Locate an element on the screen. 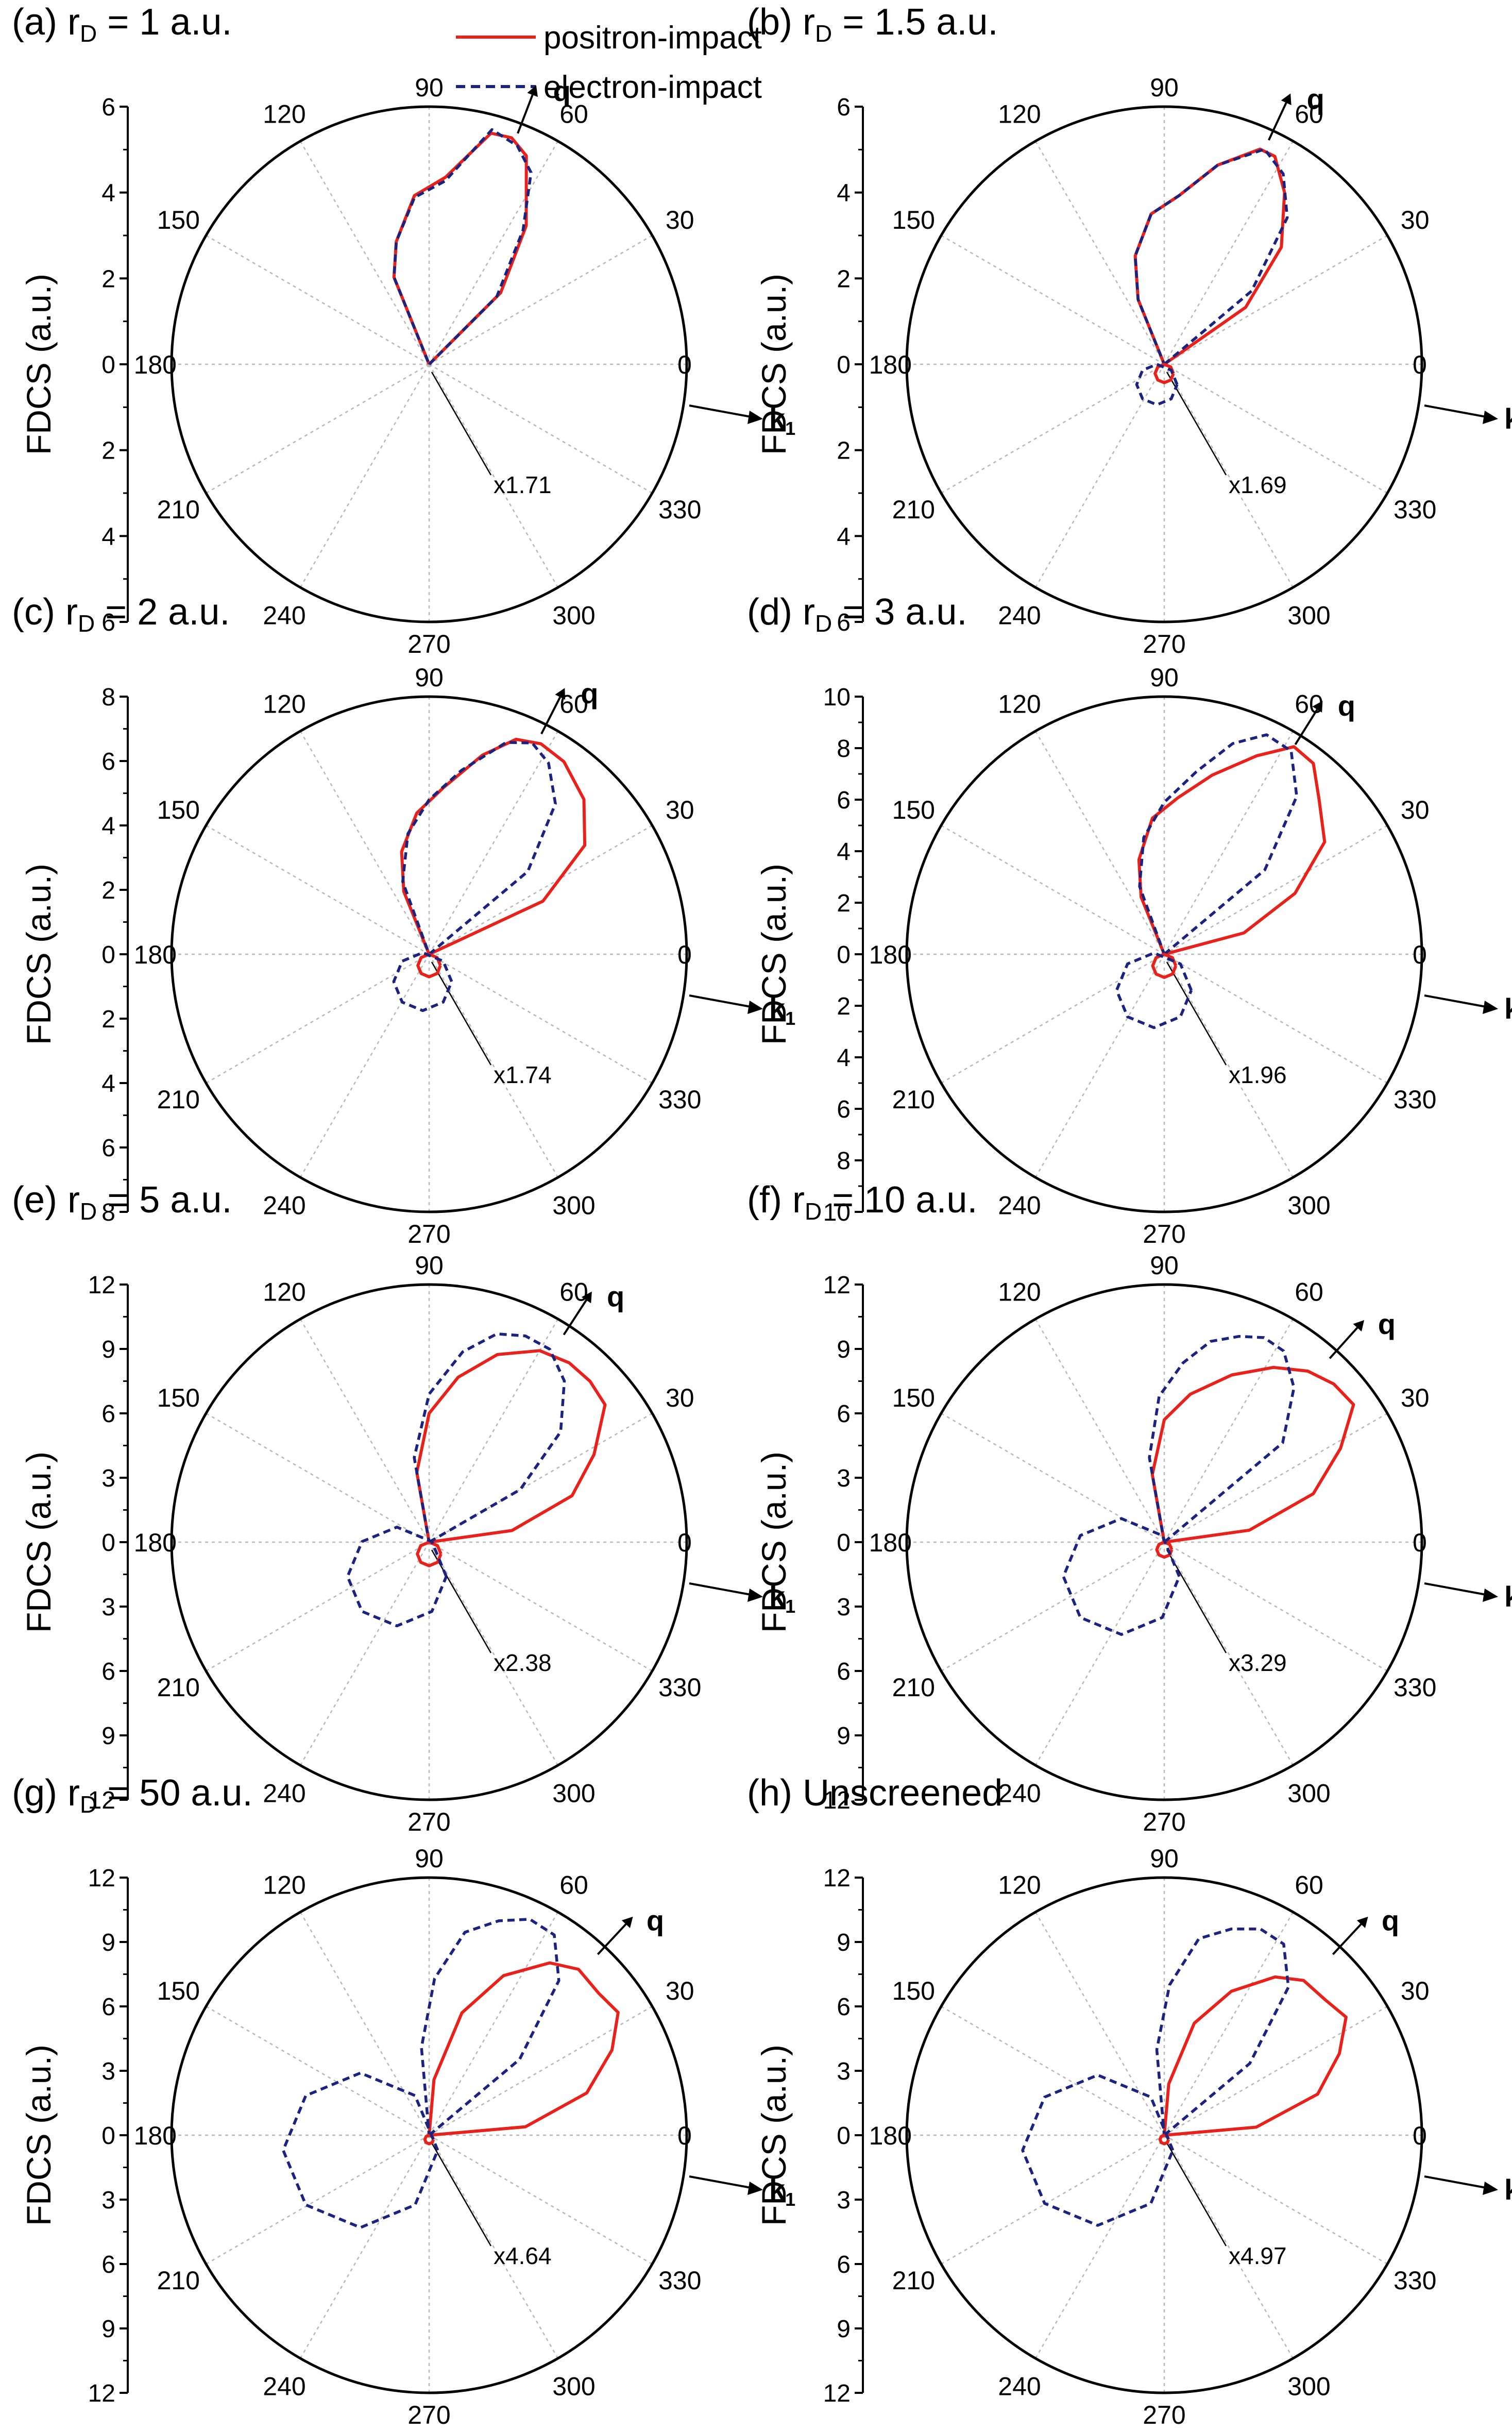  angle-label-150: 150 is located at coordinates (178, 1991).